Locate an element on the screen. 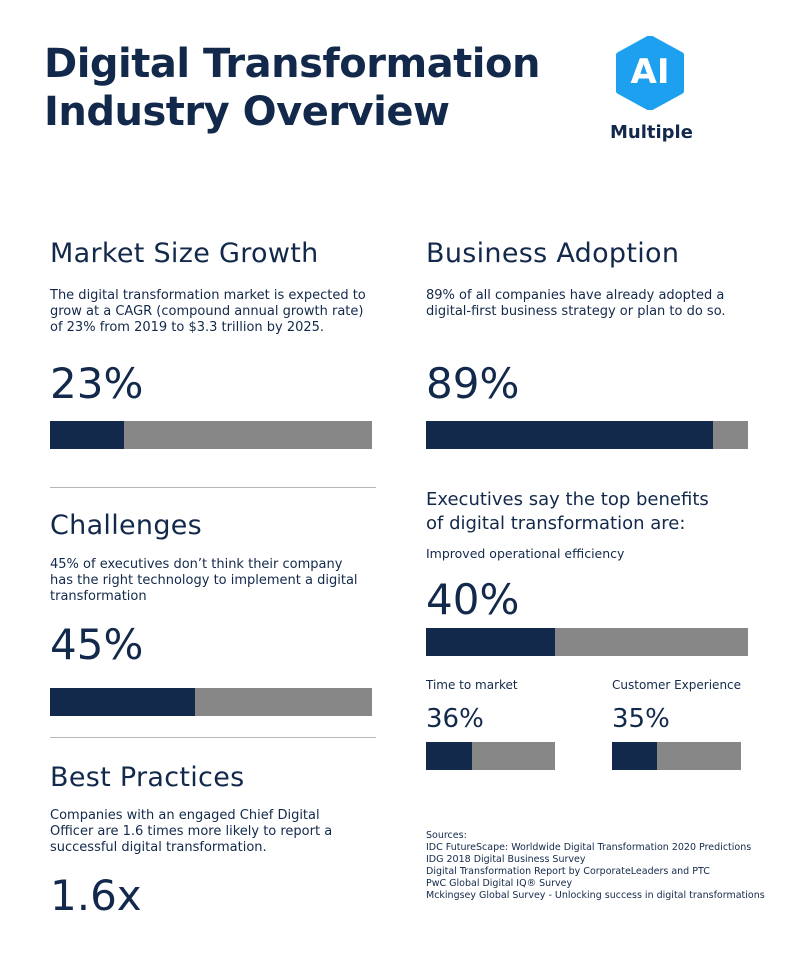 The width and height of the screenshot is (800, 971). business-adoption-bar-fill is located at coordinates (569, 435).